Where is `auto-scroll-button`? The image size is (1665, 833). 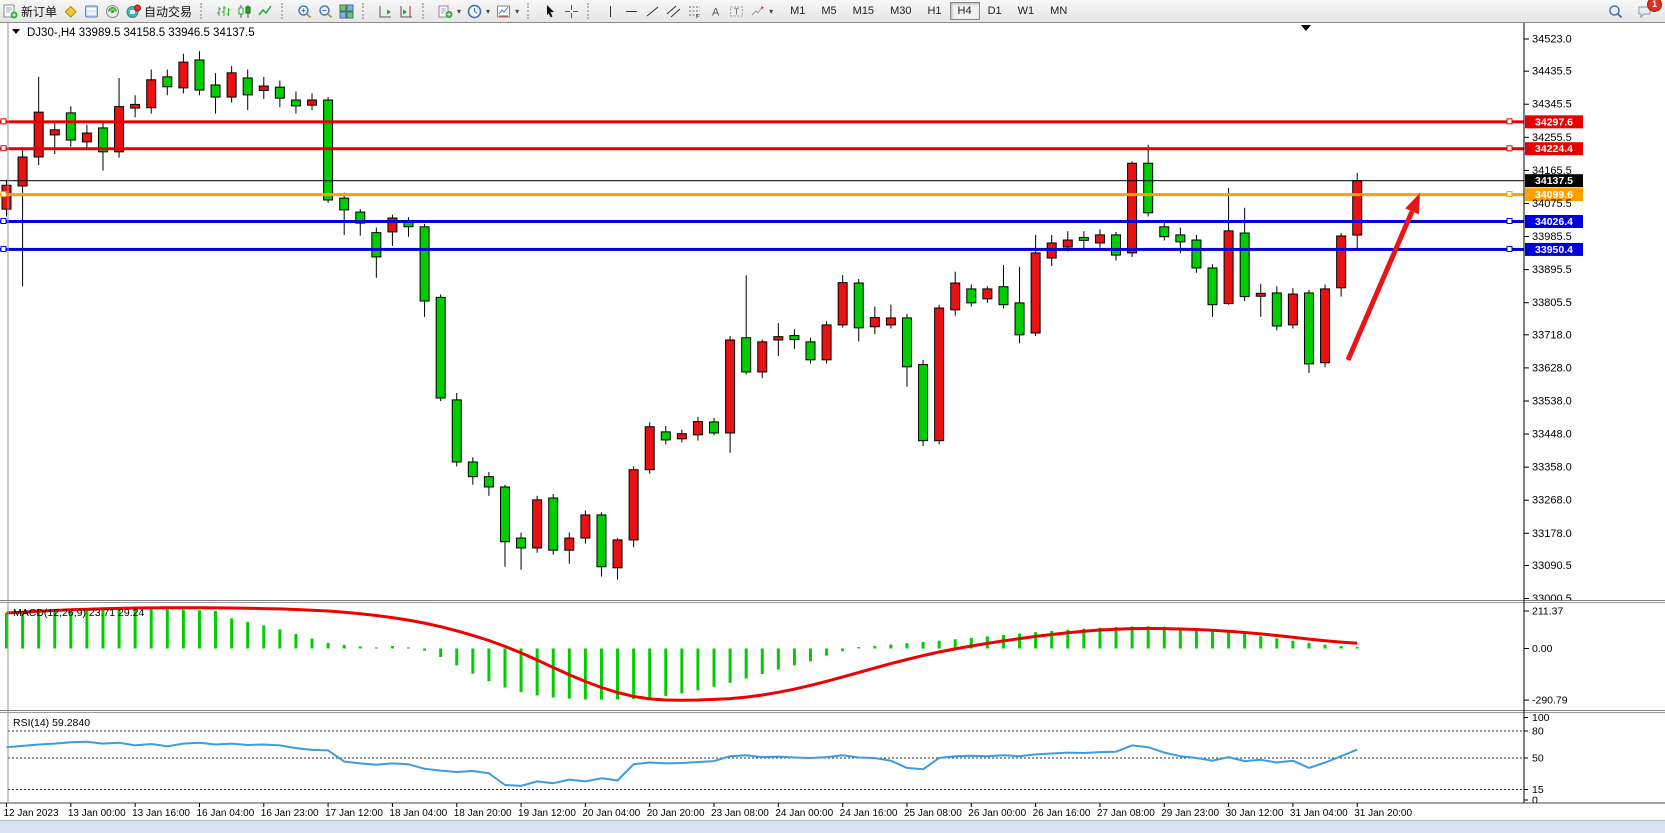 auto-scroll-button is located at coordinates (385, 11).